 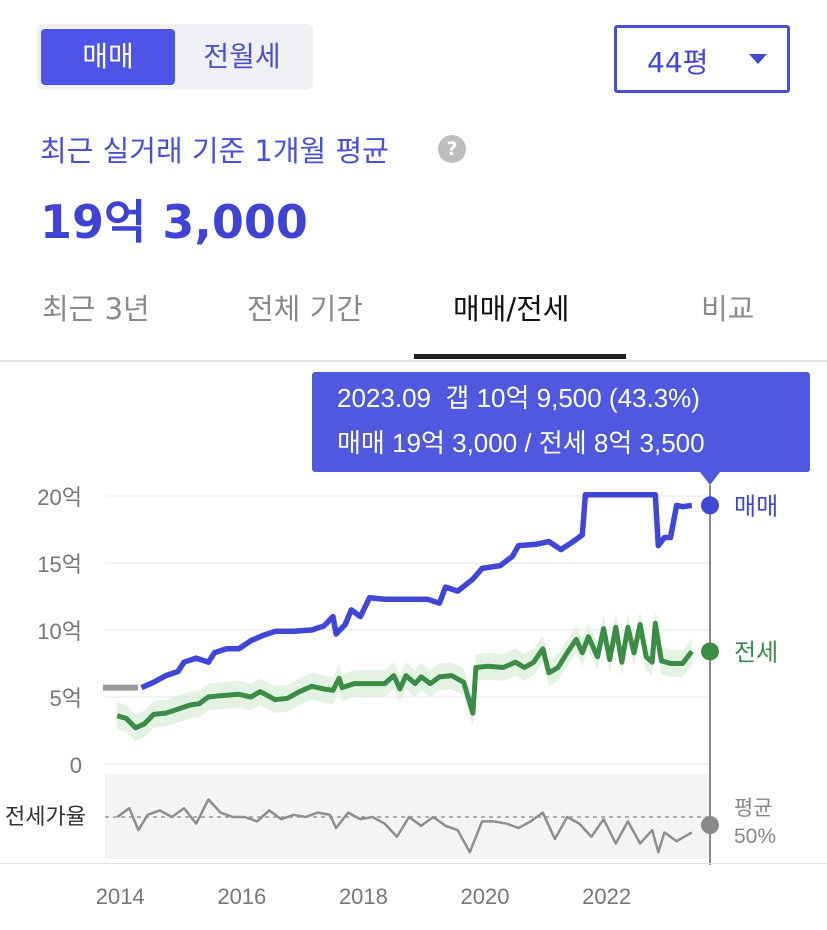 I want to click on x-tick-label: 2018, so click(x=363, y=896).